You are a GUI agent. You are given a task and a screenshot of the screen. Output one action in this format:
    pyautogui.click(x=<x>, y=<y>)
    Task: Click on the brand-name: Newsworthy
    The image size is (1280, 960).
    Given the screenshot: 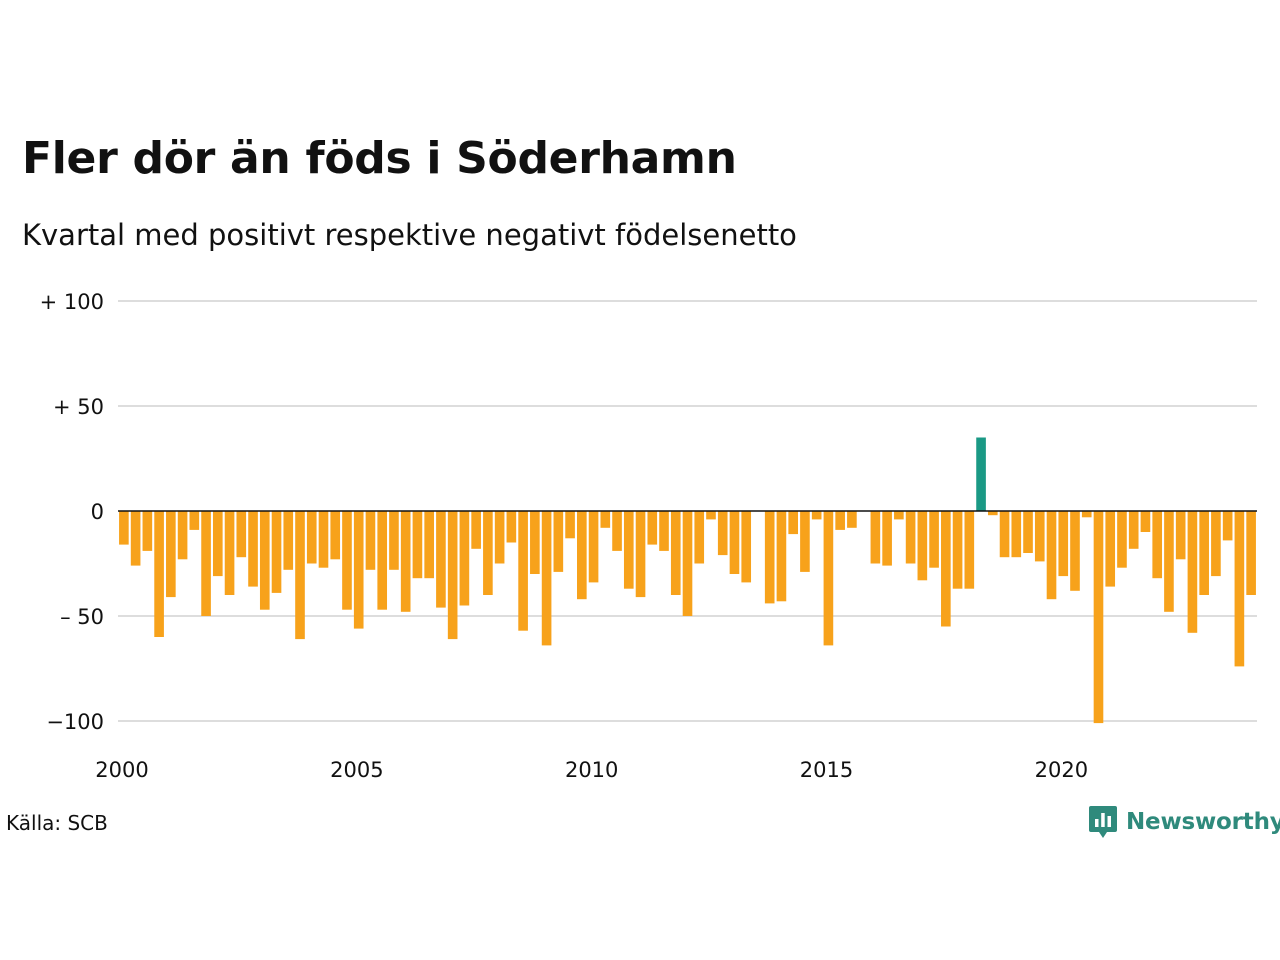 What is the action you would take?
    pyautogui.click(x=1203, y=822)
    